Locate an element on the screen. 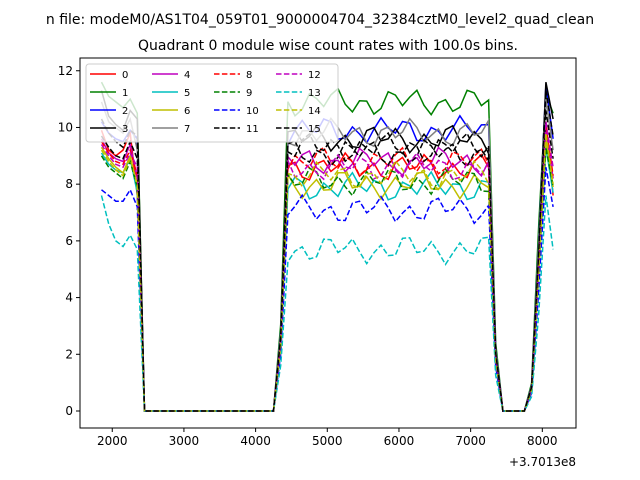  legend-label: 11 is located at coordinates (252, 129).